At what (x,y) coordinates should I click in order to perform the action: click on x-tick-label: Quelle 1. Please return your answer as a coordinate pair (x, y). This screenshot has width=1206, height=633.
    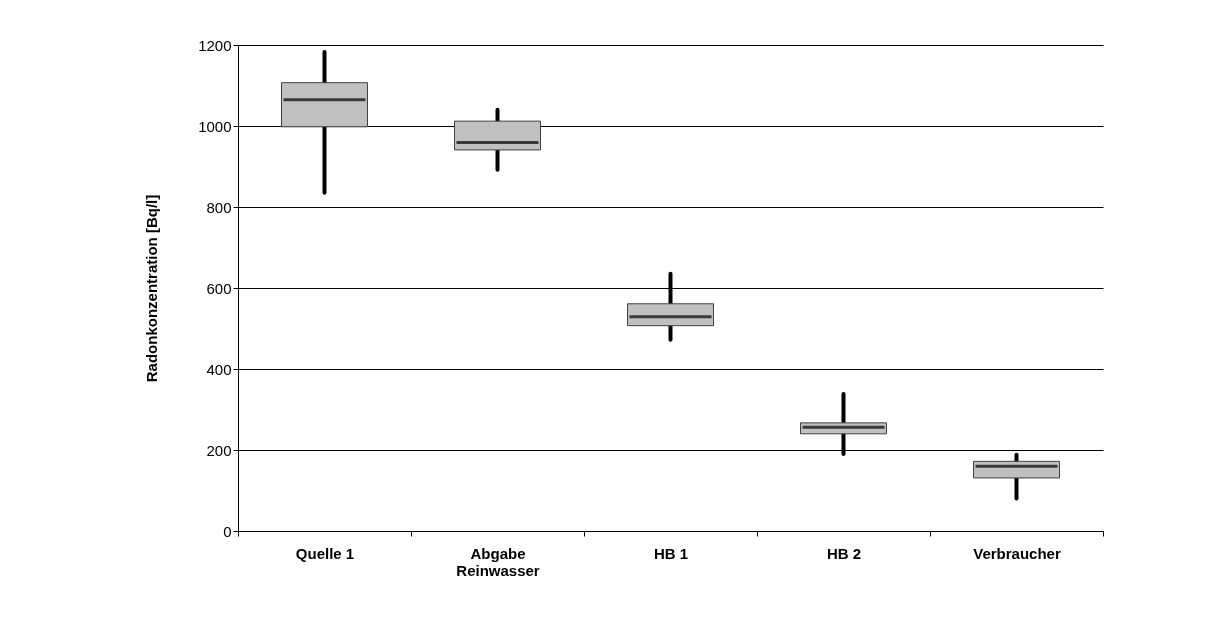
    Looking at the image, I should click on (325, 553).